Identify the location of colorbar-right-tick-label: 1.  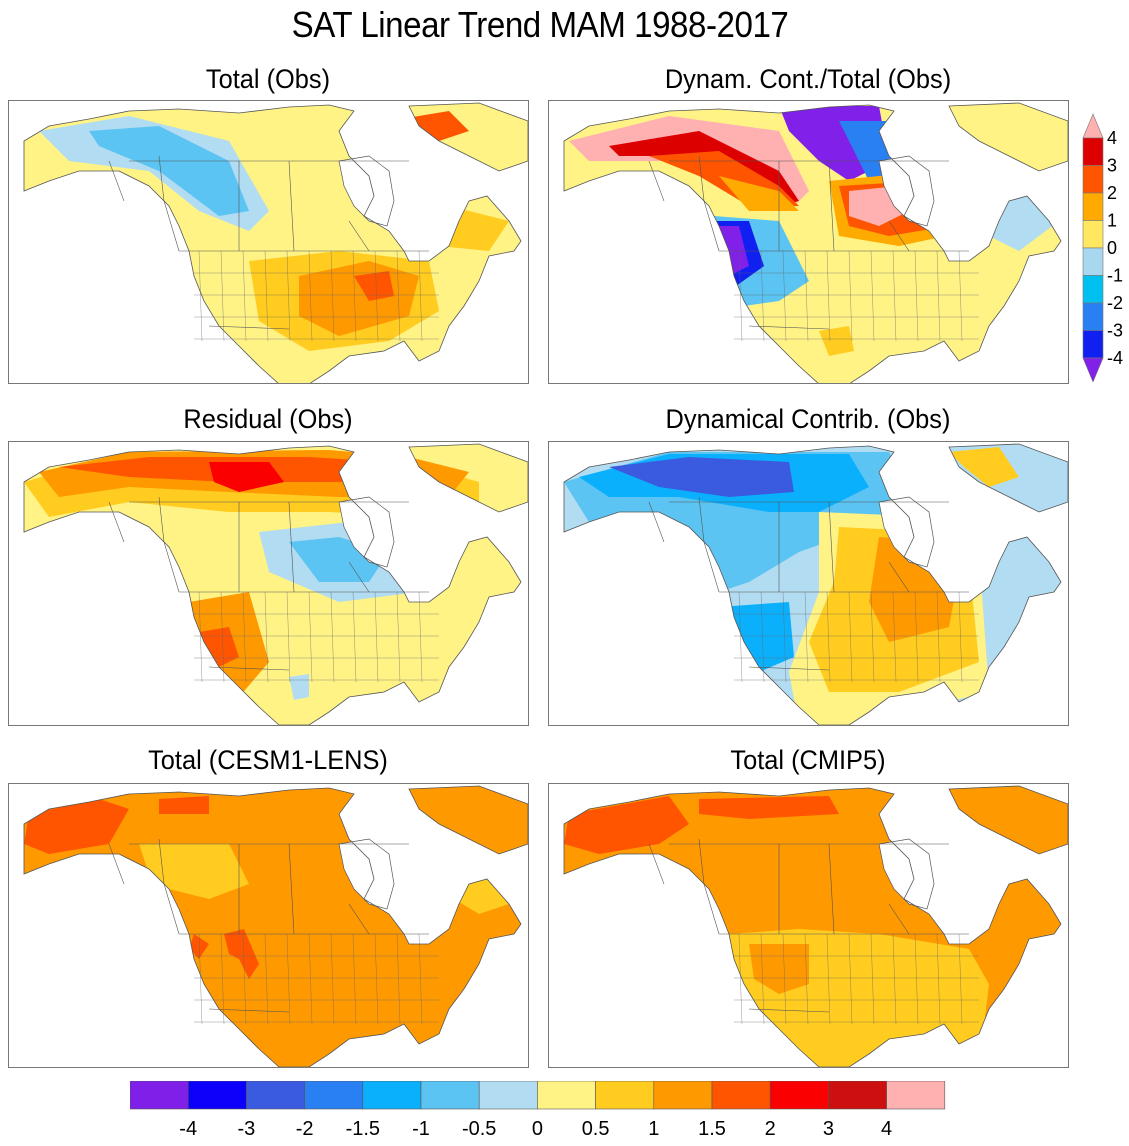
(1112, 221).